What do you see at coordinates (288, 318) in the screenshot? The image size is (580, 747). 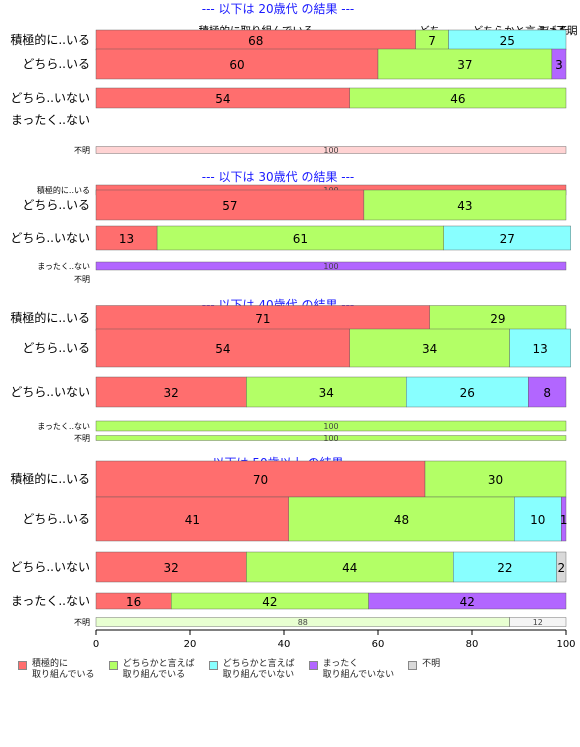 I see `bar-row: 積極的に..いる 71 29` at bounding box center [288, 318].